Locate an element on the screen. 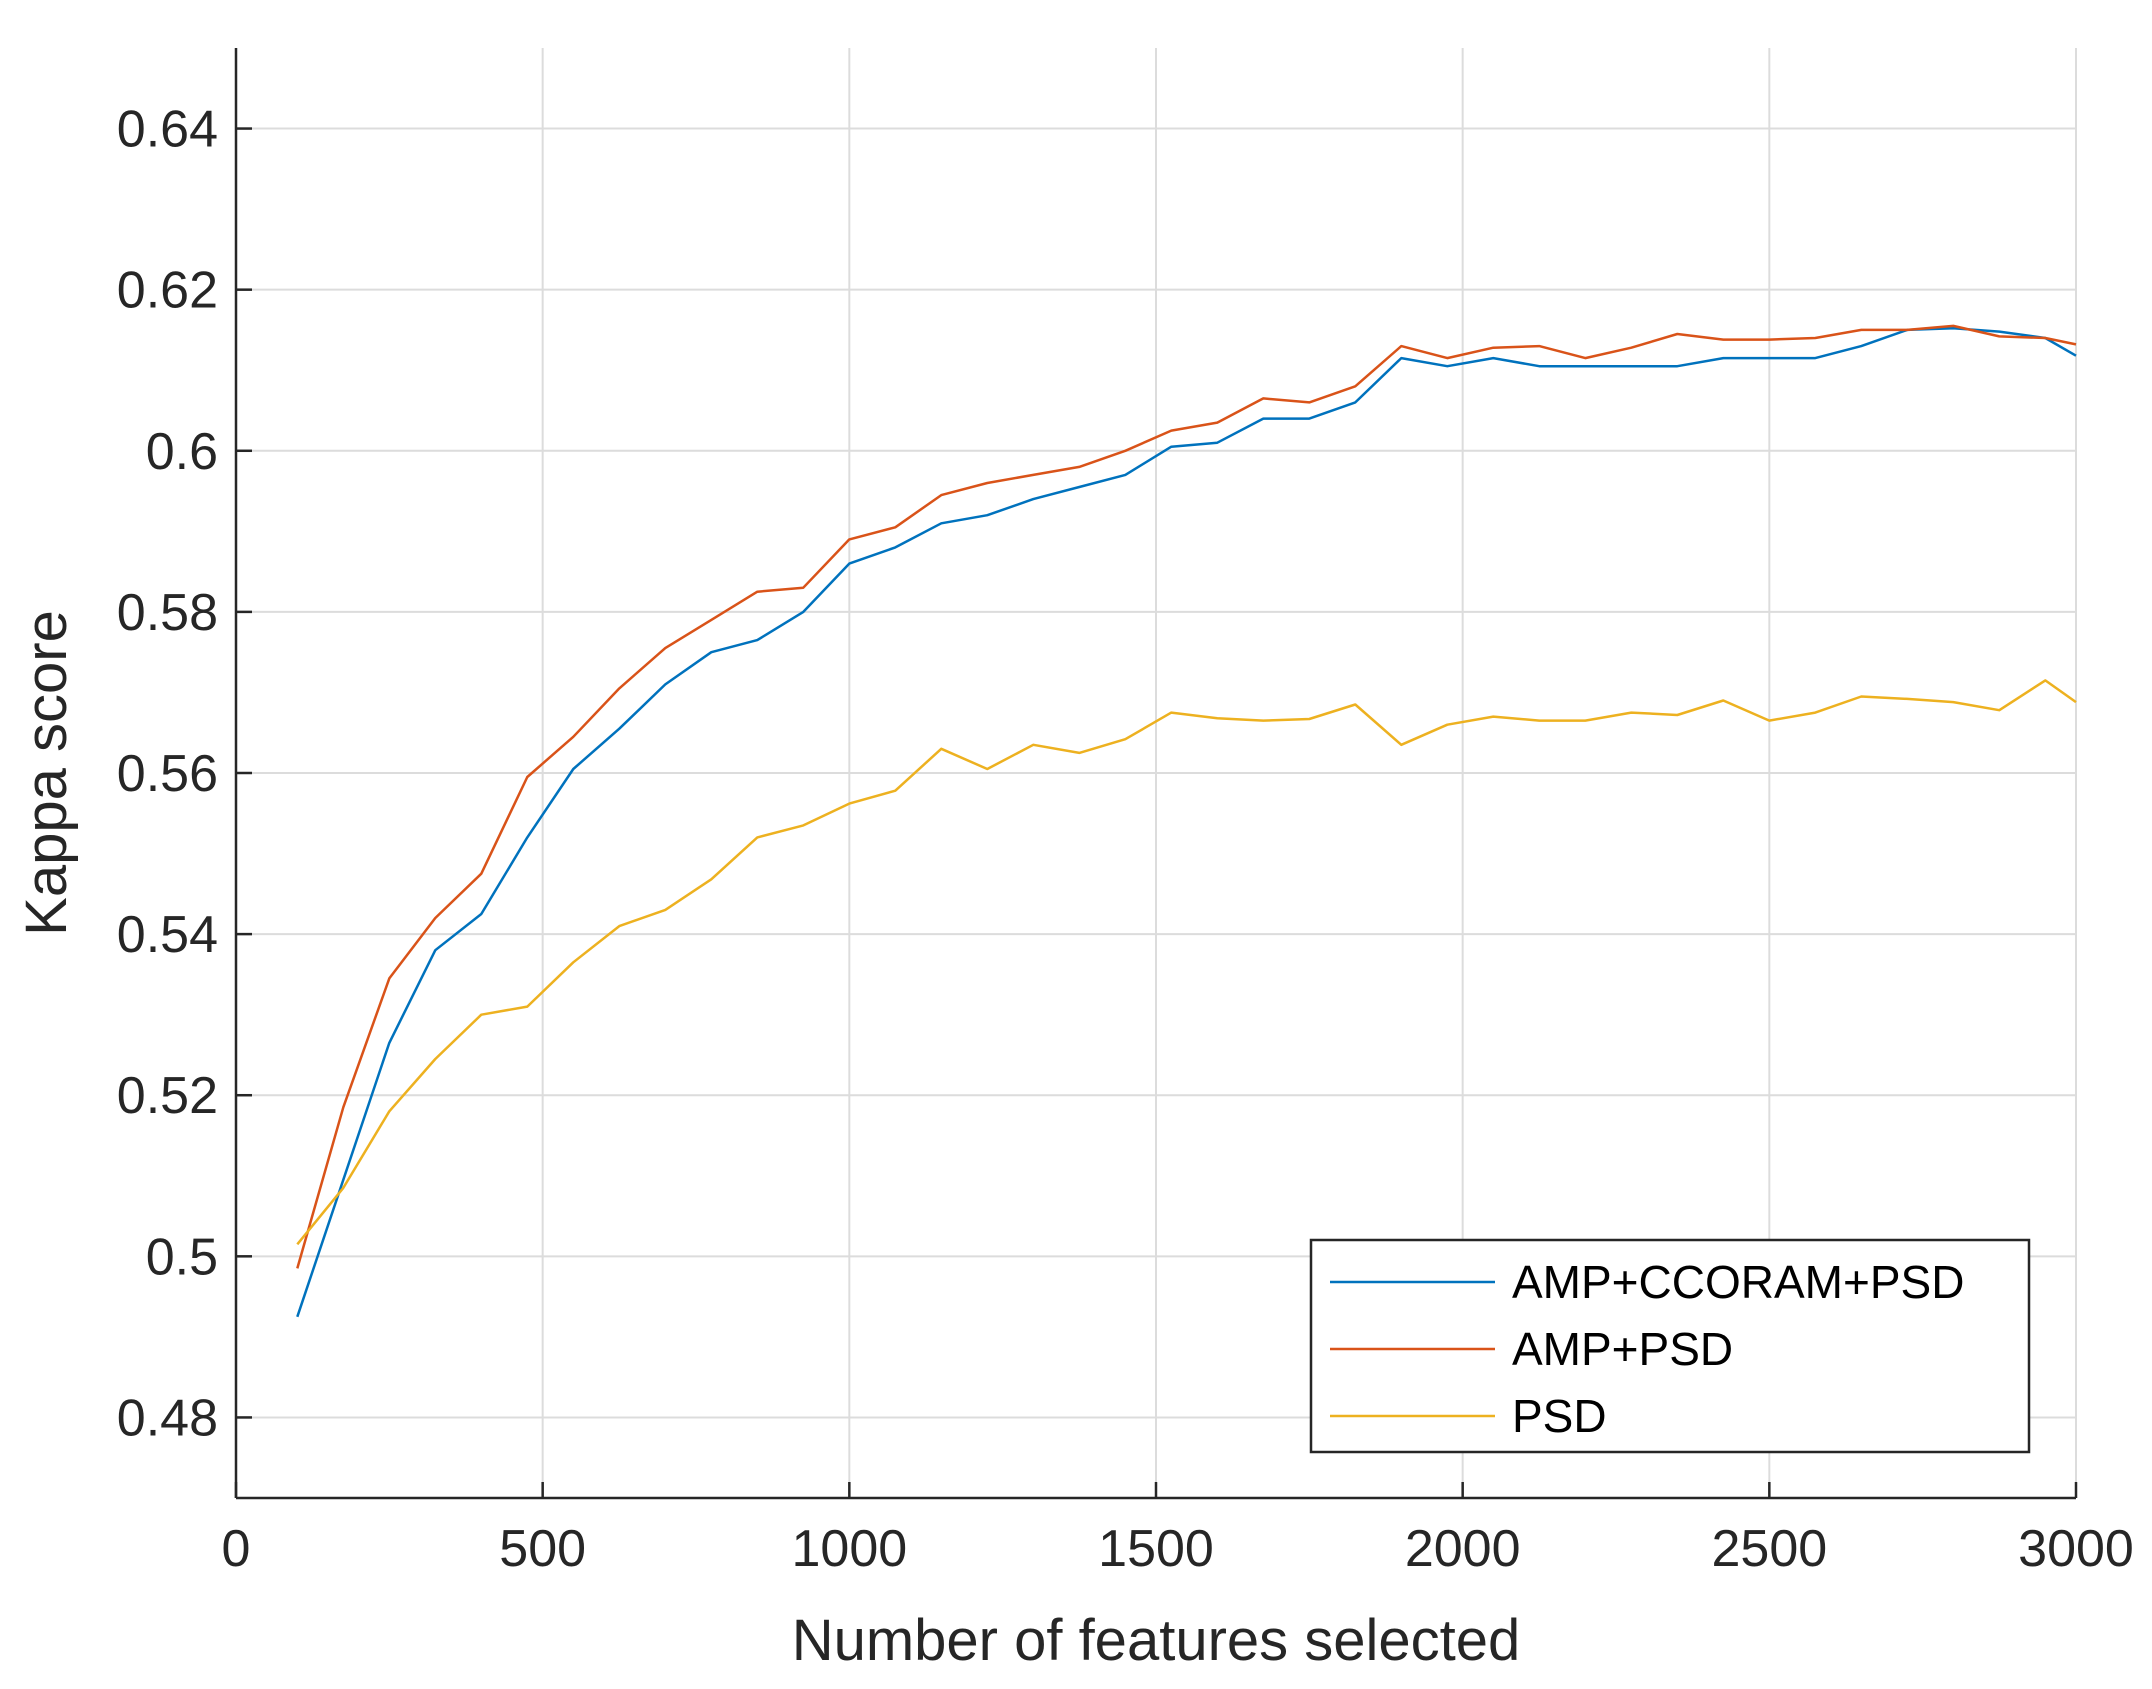 This screenshot has height=1689, width=2152. legend-label: PSD is located at coordinates (1559, 1416).